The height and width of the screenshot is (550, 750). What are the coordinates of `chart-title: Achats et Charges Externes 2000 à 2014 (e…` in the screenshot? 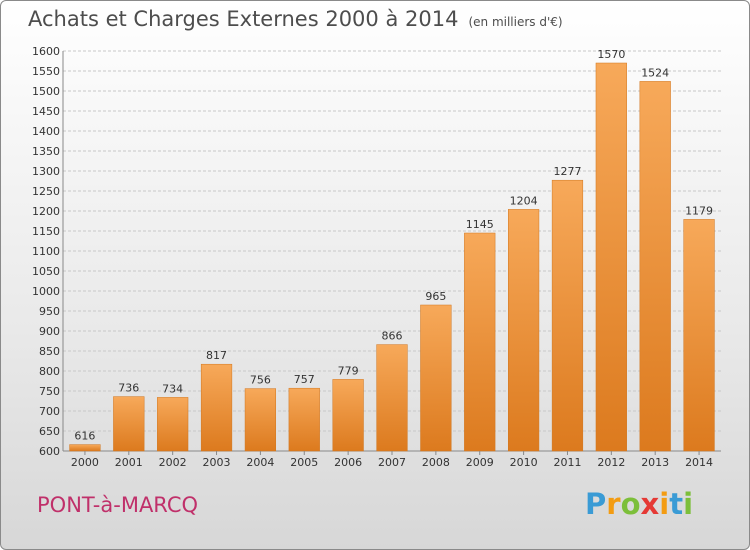 It's located at (295, 19).